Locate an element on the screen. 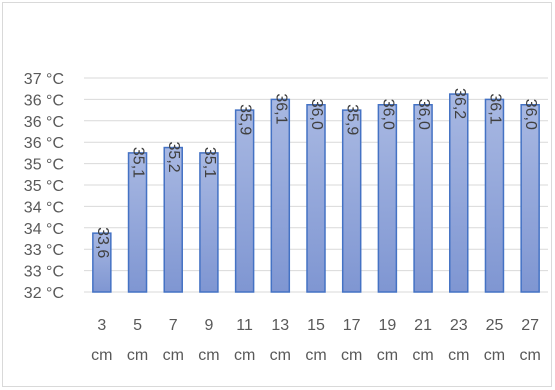 This screenshot has height=390, width=555. bar-15-cm is located at coordinates (316, 198).